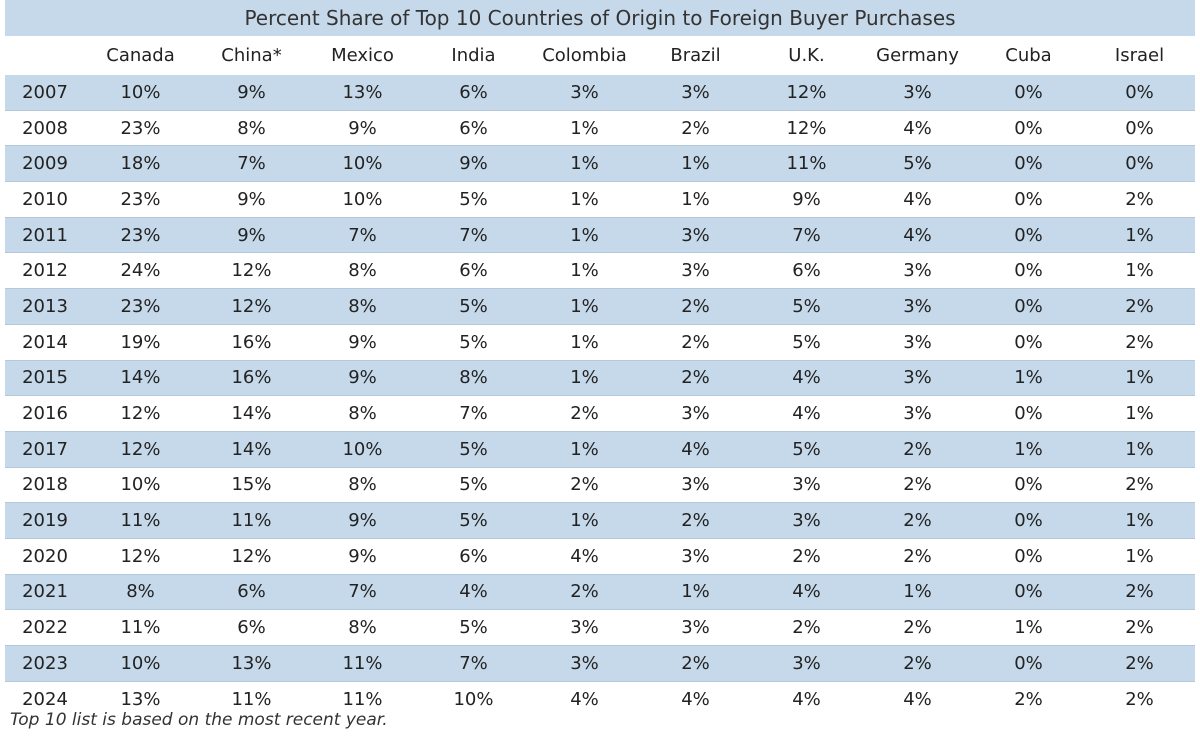 The width and height of the screenshot is (1200, 746). Describe the element at coordinates (473, 55) in the screenshot. I see `header-cell-india: India` at that location.